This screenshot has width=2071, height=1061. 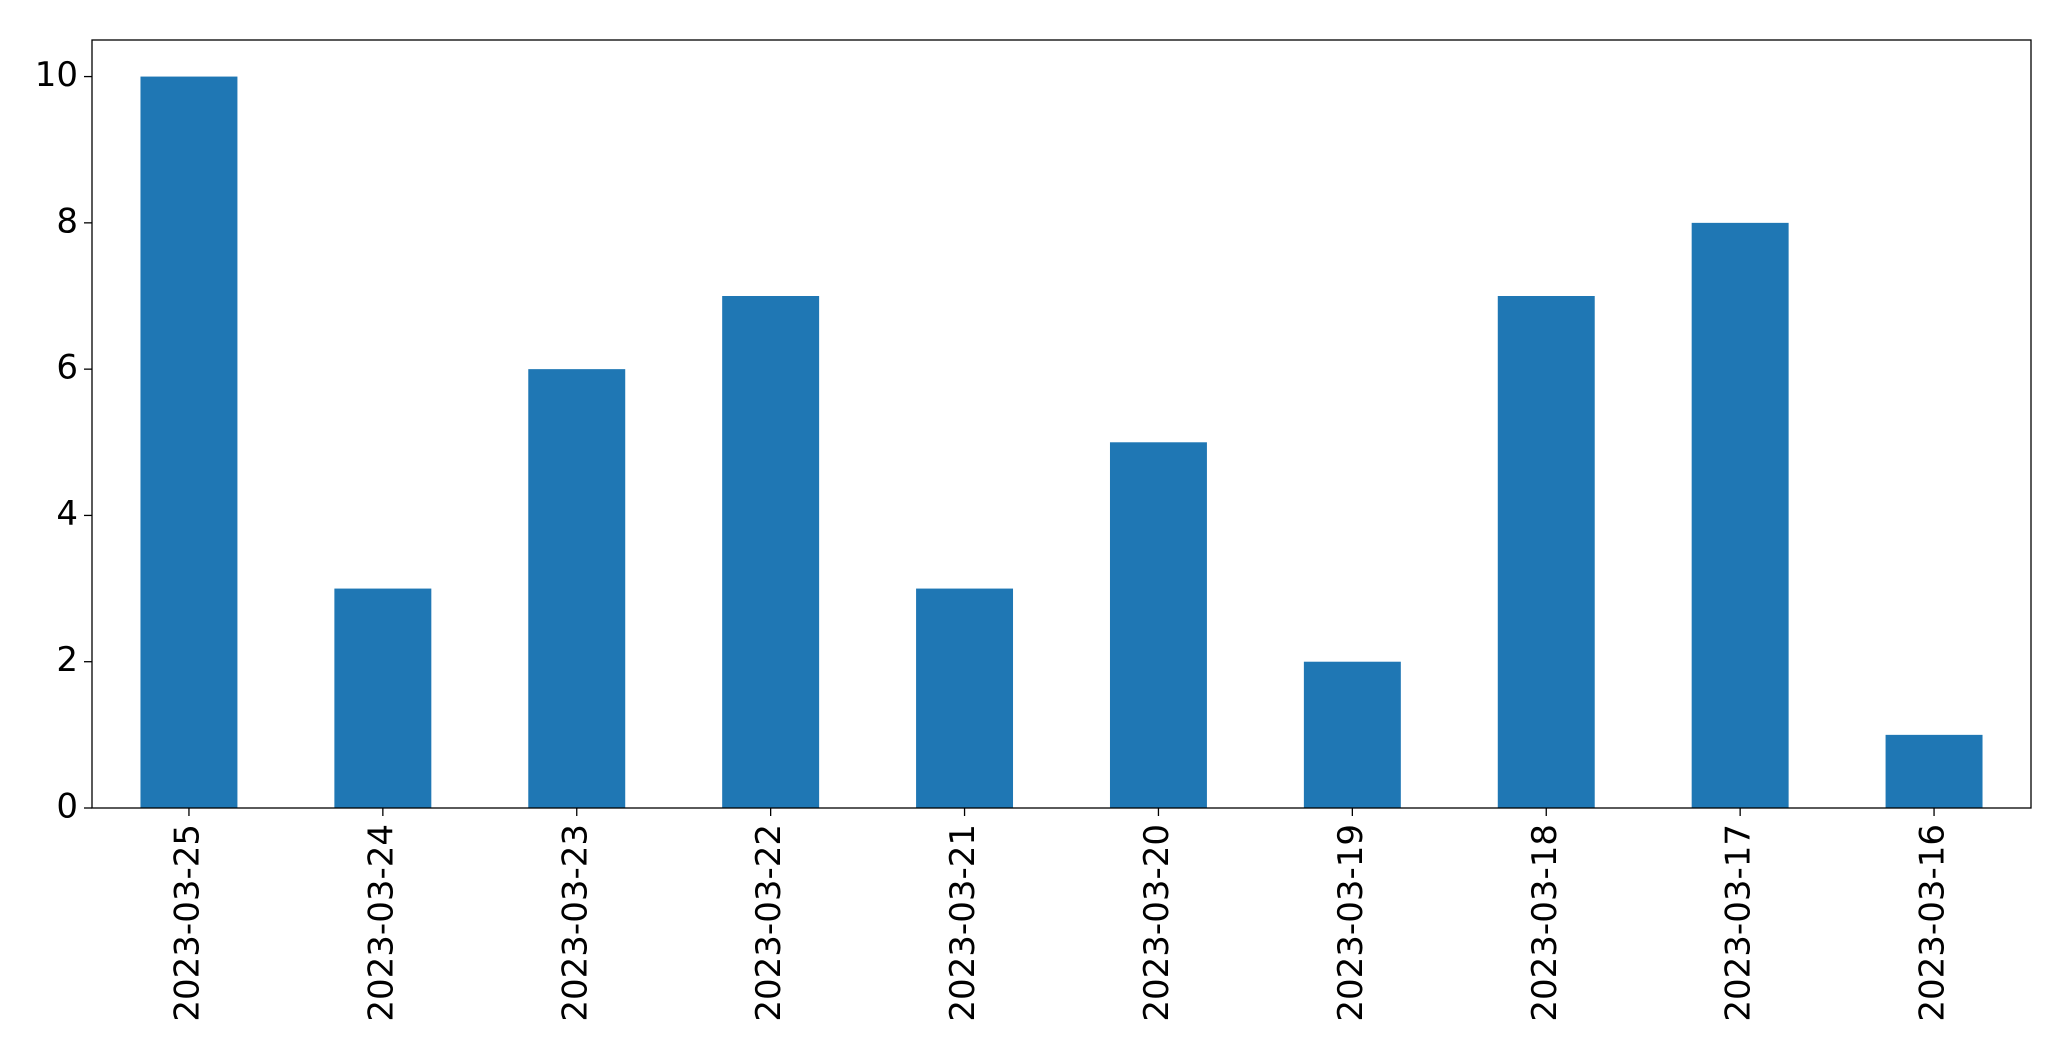 I want to click on x-tick-label: 2023-03-24, so click(x=381, y=923).